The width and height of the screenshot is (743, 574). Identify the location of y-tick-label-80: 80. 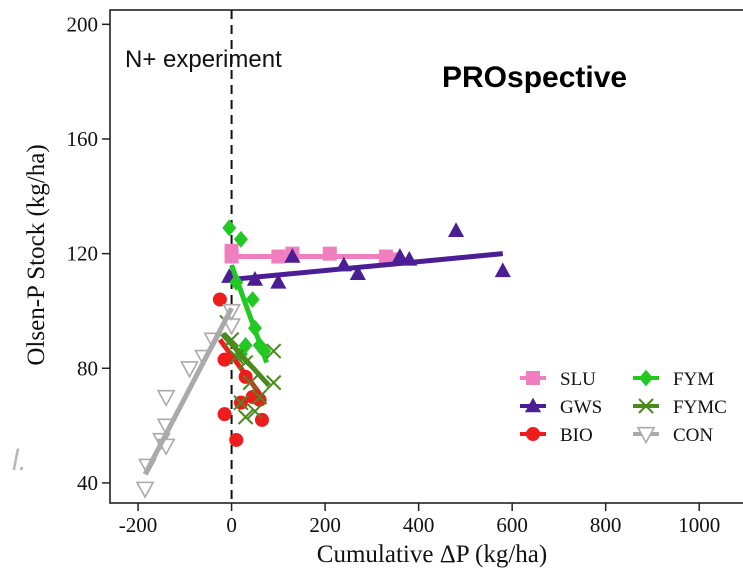
(87, 368).